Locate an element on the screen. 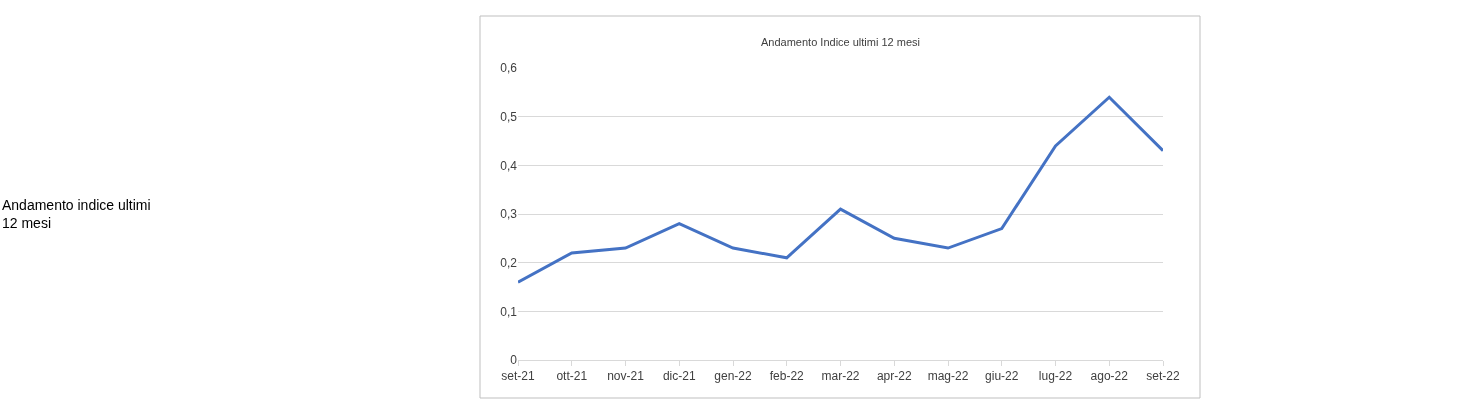  text: Andamento indice ultimi 12 mesi is located at coordinates (76, 214).